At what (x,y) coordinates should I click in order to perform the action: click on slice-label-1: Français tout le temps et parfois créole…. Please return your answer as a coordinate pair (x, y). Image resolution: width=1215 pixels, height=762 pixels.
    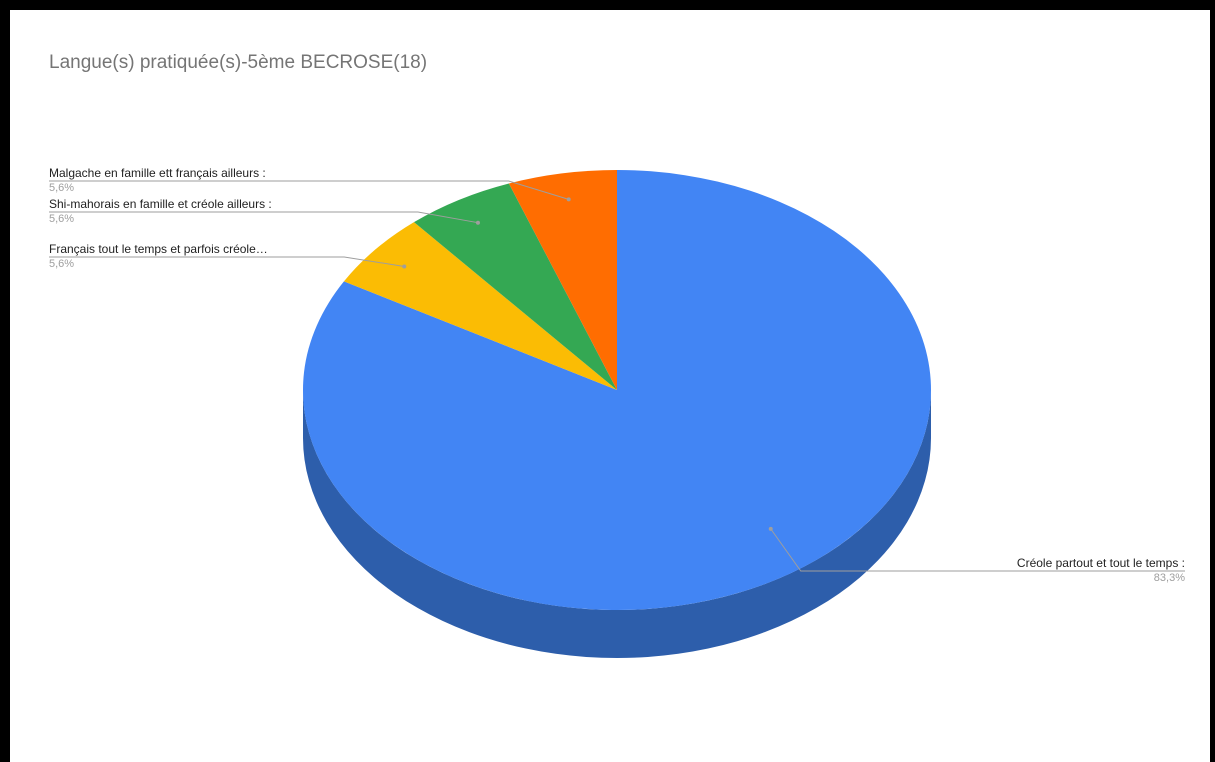
    Looking at the image, I should click on (158, 249).